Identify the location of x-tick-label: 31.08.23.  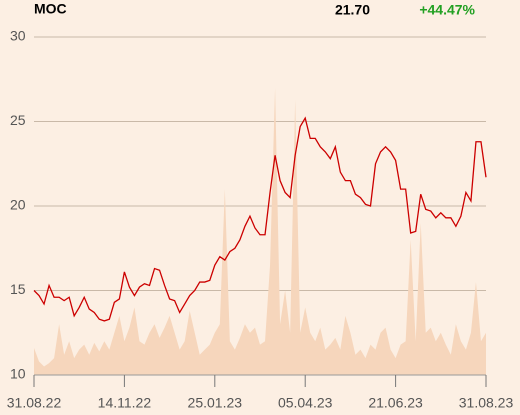
(486, 403).